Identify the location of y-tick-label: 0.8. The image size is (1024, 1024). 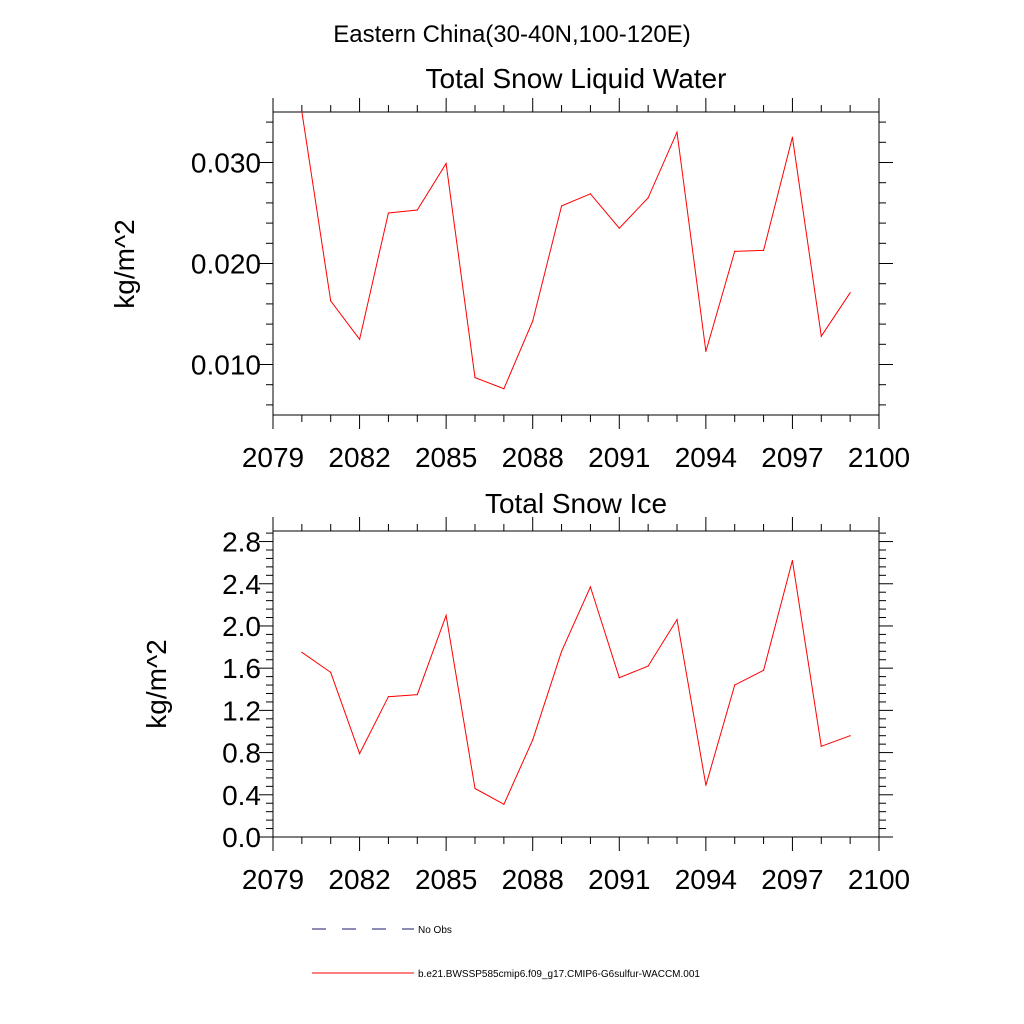
(241, 753).